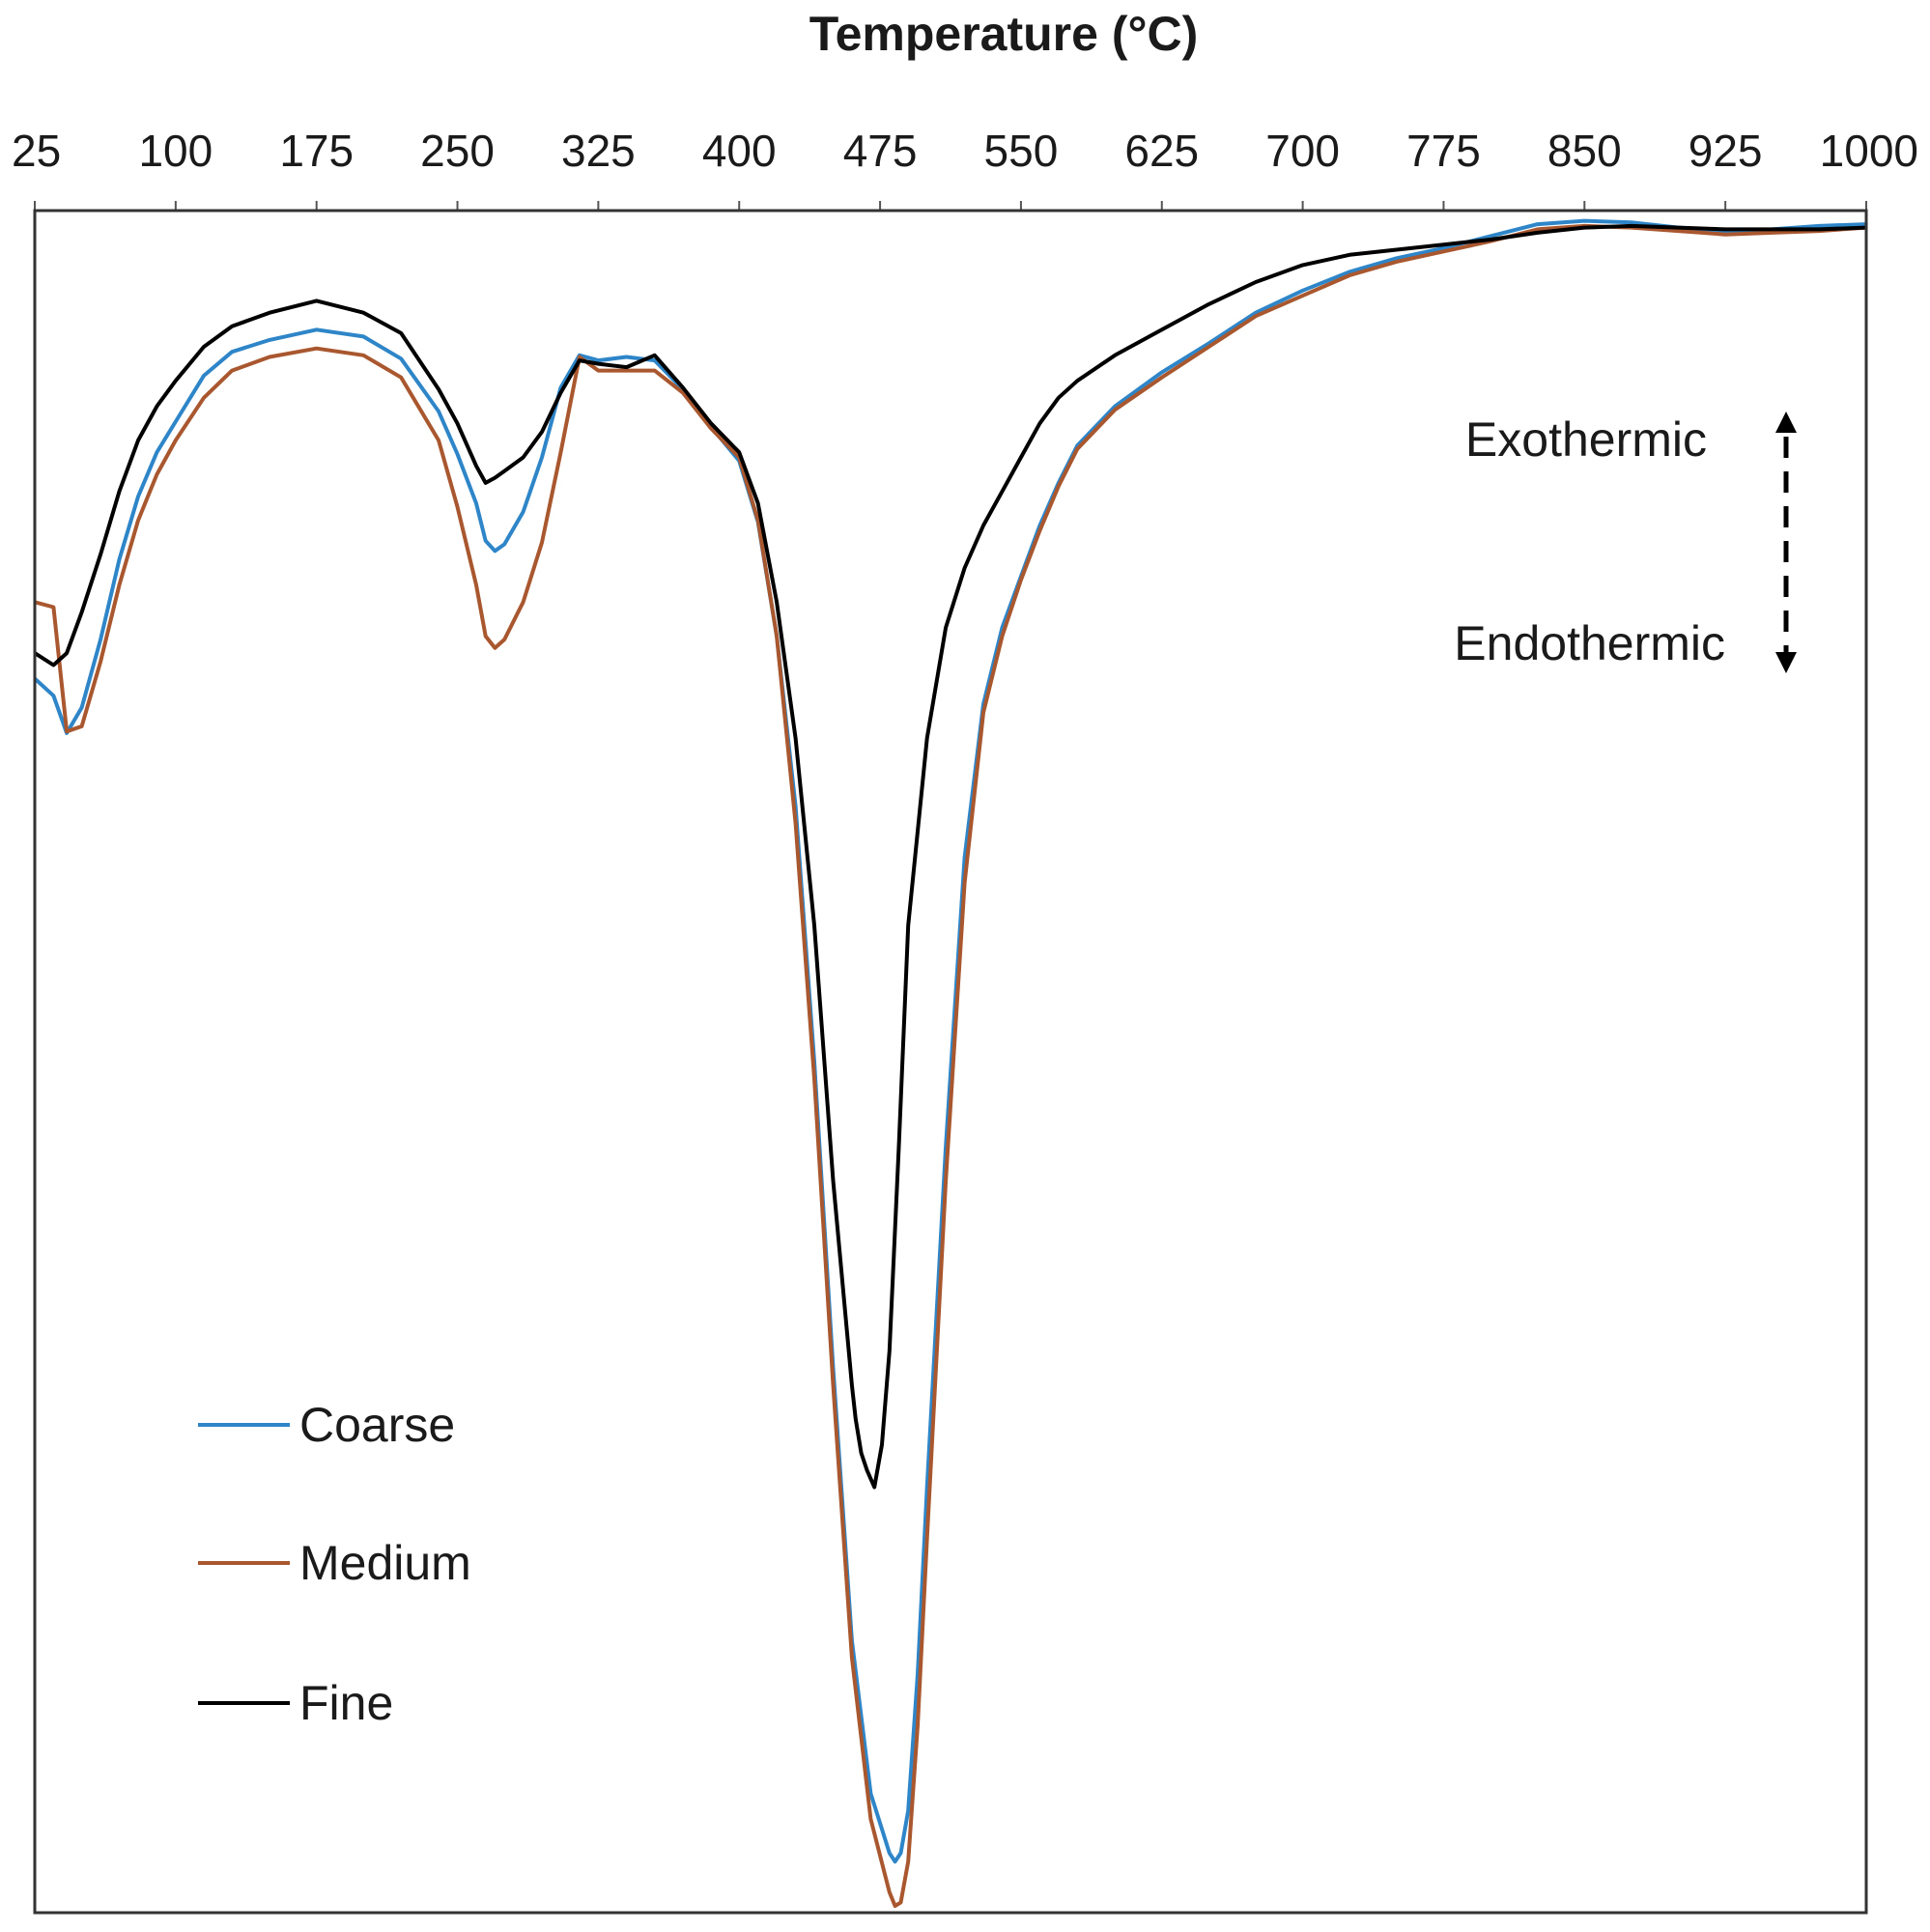 The height and width of the screenshot is (1932, 1930). I want to click on x-tick-label: 700, so click(1302, 151).